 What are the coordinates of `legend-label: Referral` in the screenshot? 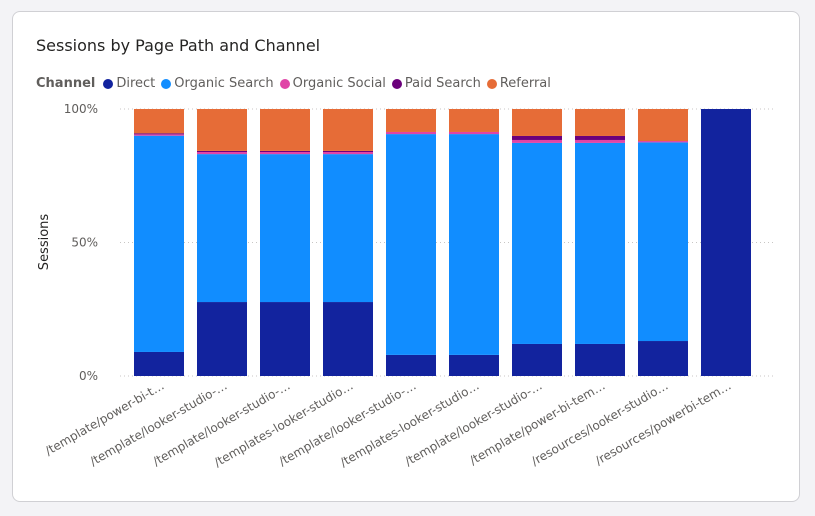 It's located at (525, 83).